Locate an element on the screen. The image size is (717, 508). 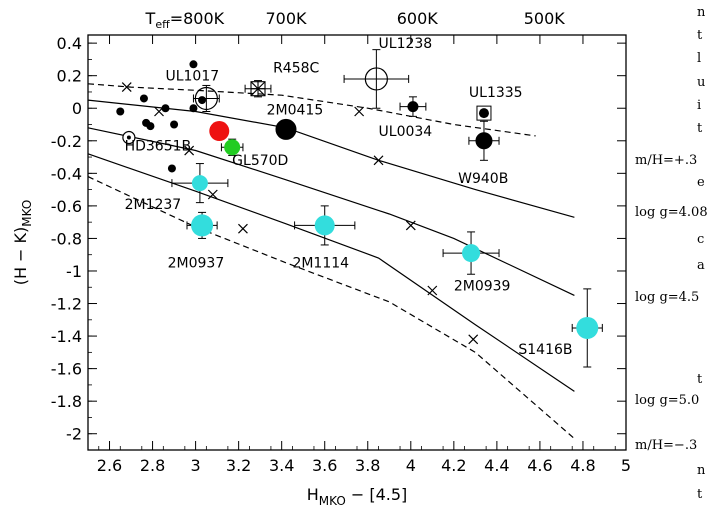
side-fragment: a is located at coordinates (701, 265).